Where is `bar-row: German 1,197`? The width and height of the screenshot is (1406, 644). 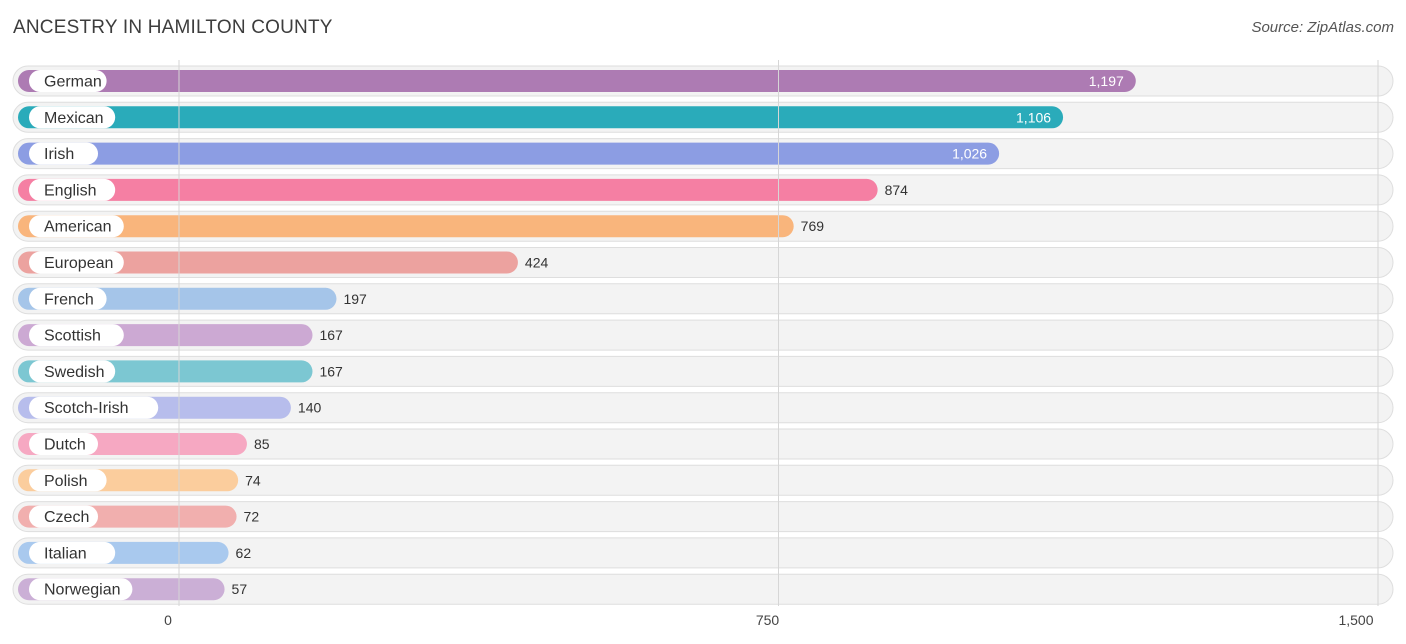
bar-row: German 1,197 is located at coordinates (703, 81).